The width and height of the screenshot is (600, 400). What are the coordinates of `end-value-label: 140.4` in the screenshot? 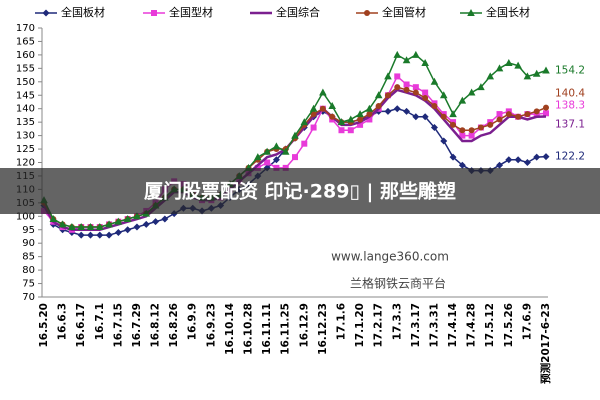 It's located at (570, 94).